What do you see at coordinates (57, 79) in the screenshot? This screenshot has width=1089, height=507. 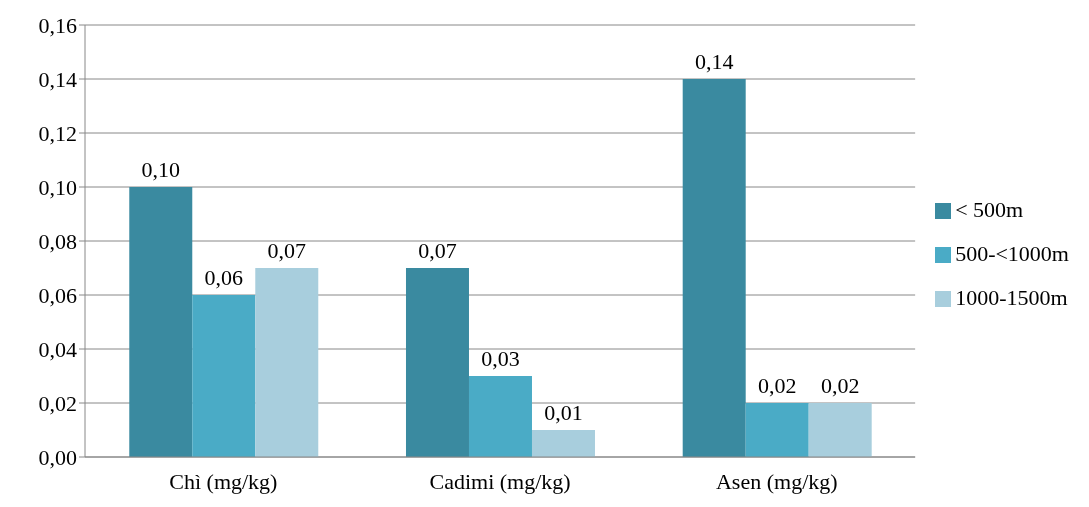 I see `y-tick-label: 0,14` at bounding box center [57, 79].